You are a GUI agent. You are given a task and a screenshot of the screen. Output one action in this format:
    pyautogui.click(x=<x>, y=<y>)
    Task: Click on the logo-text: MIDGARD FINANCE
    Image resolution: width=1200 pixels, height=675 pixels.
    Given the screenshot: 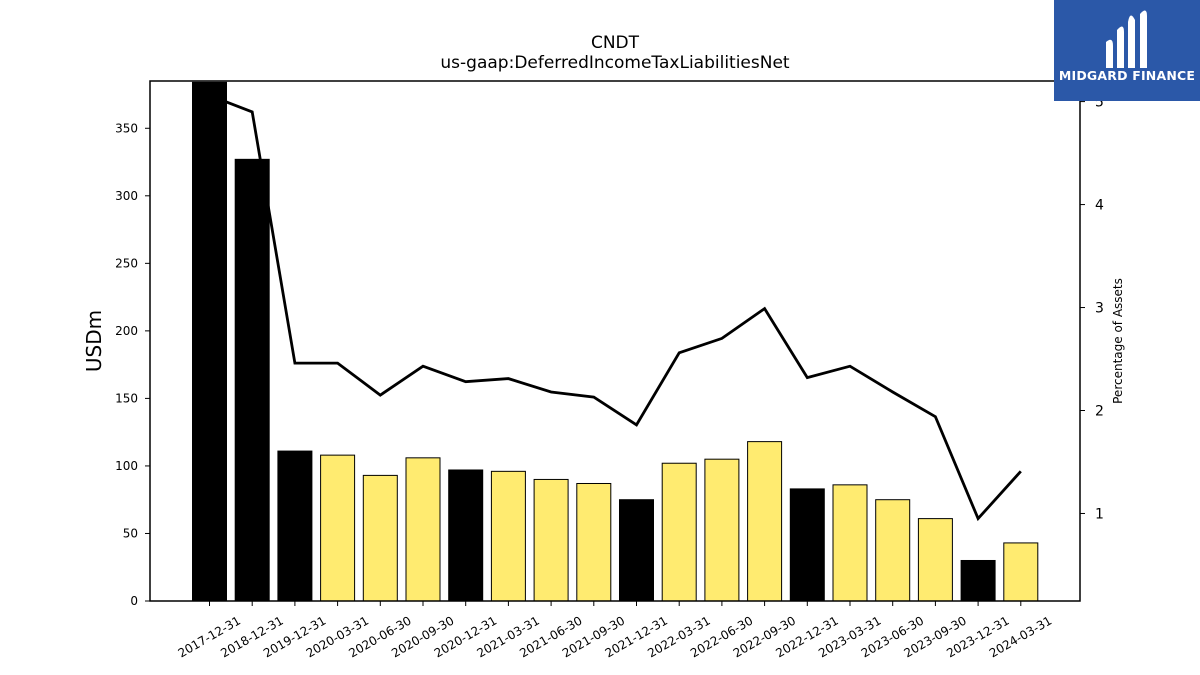 What is the action you would take?
    pyautogui.click(x=1127, y=75)
    